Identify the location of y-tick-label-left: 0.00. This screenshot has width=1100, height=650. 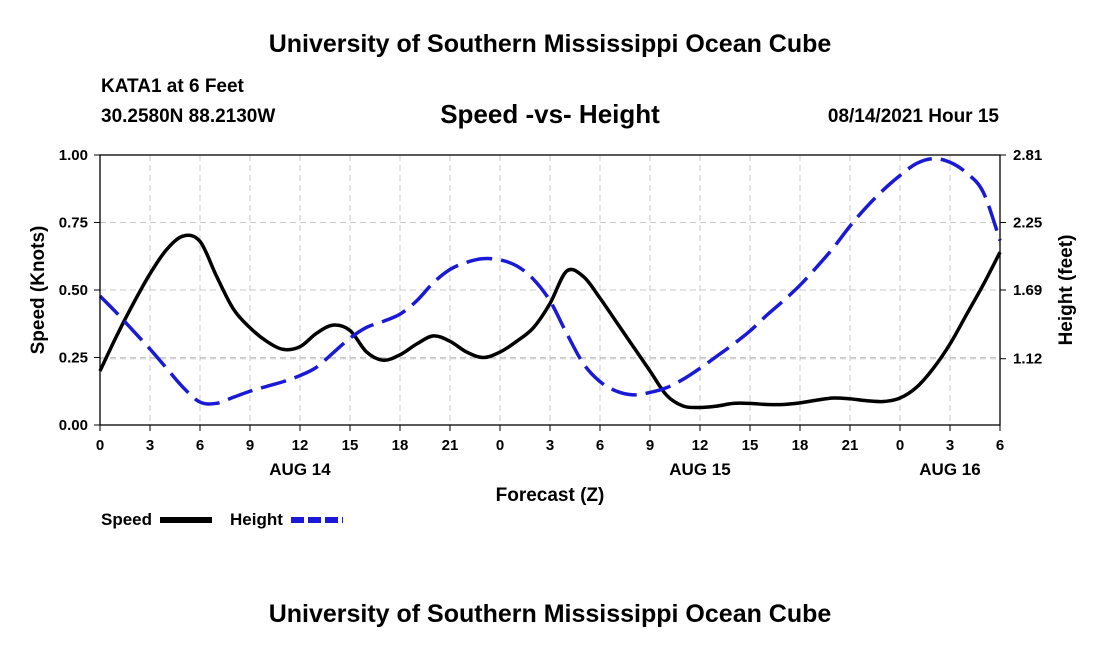
(73, 425).